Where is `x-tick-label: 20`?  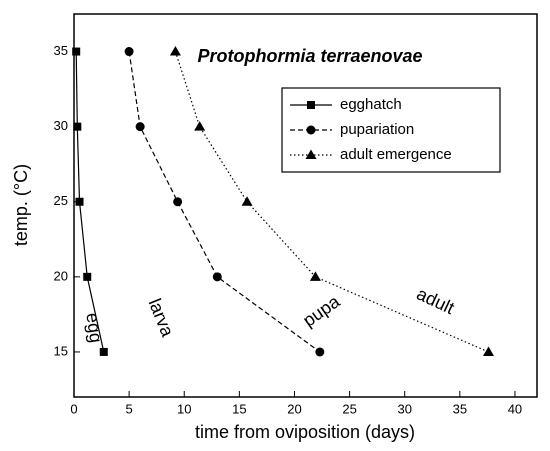 x-tick-label: 20 is located at coordinates (294, 408).